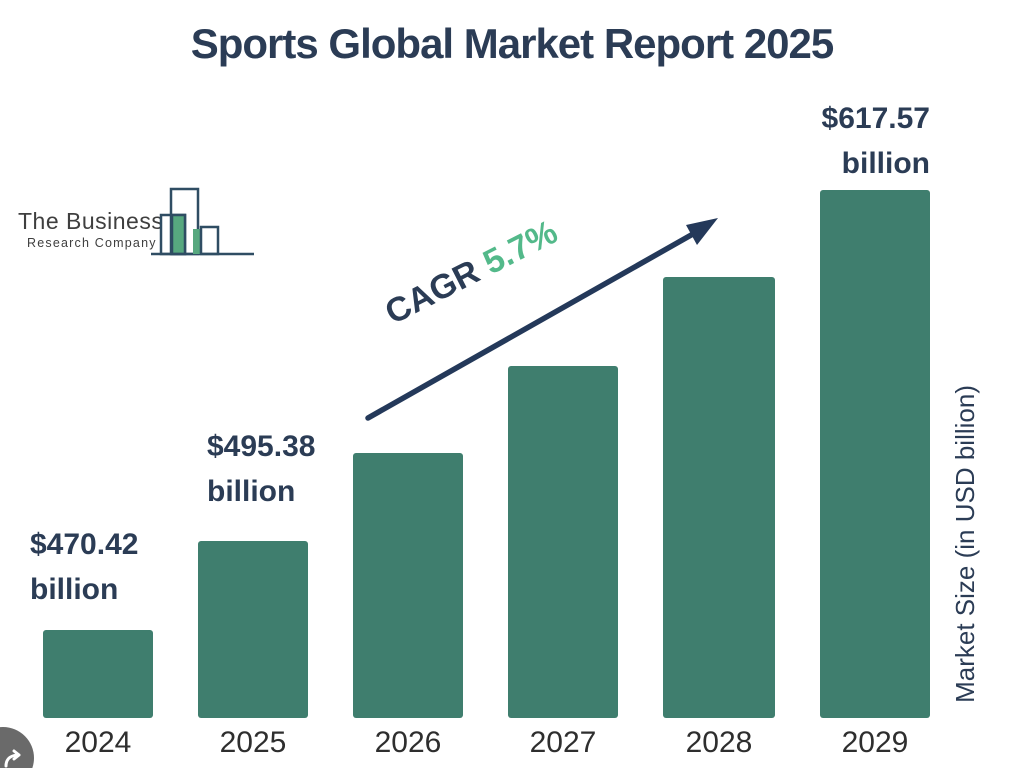  What do you see at coordinates (251, 491) in the screenshot?
I see `value-label-2025-unit: billion` at bounding box center [251, 491].